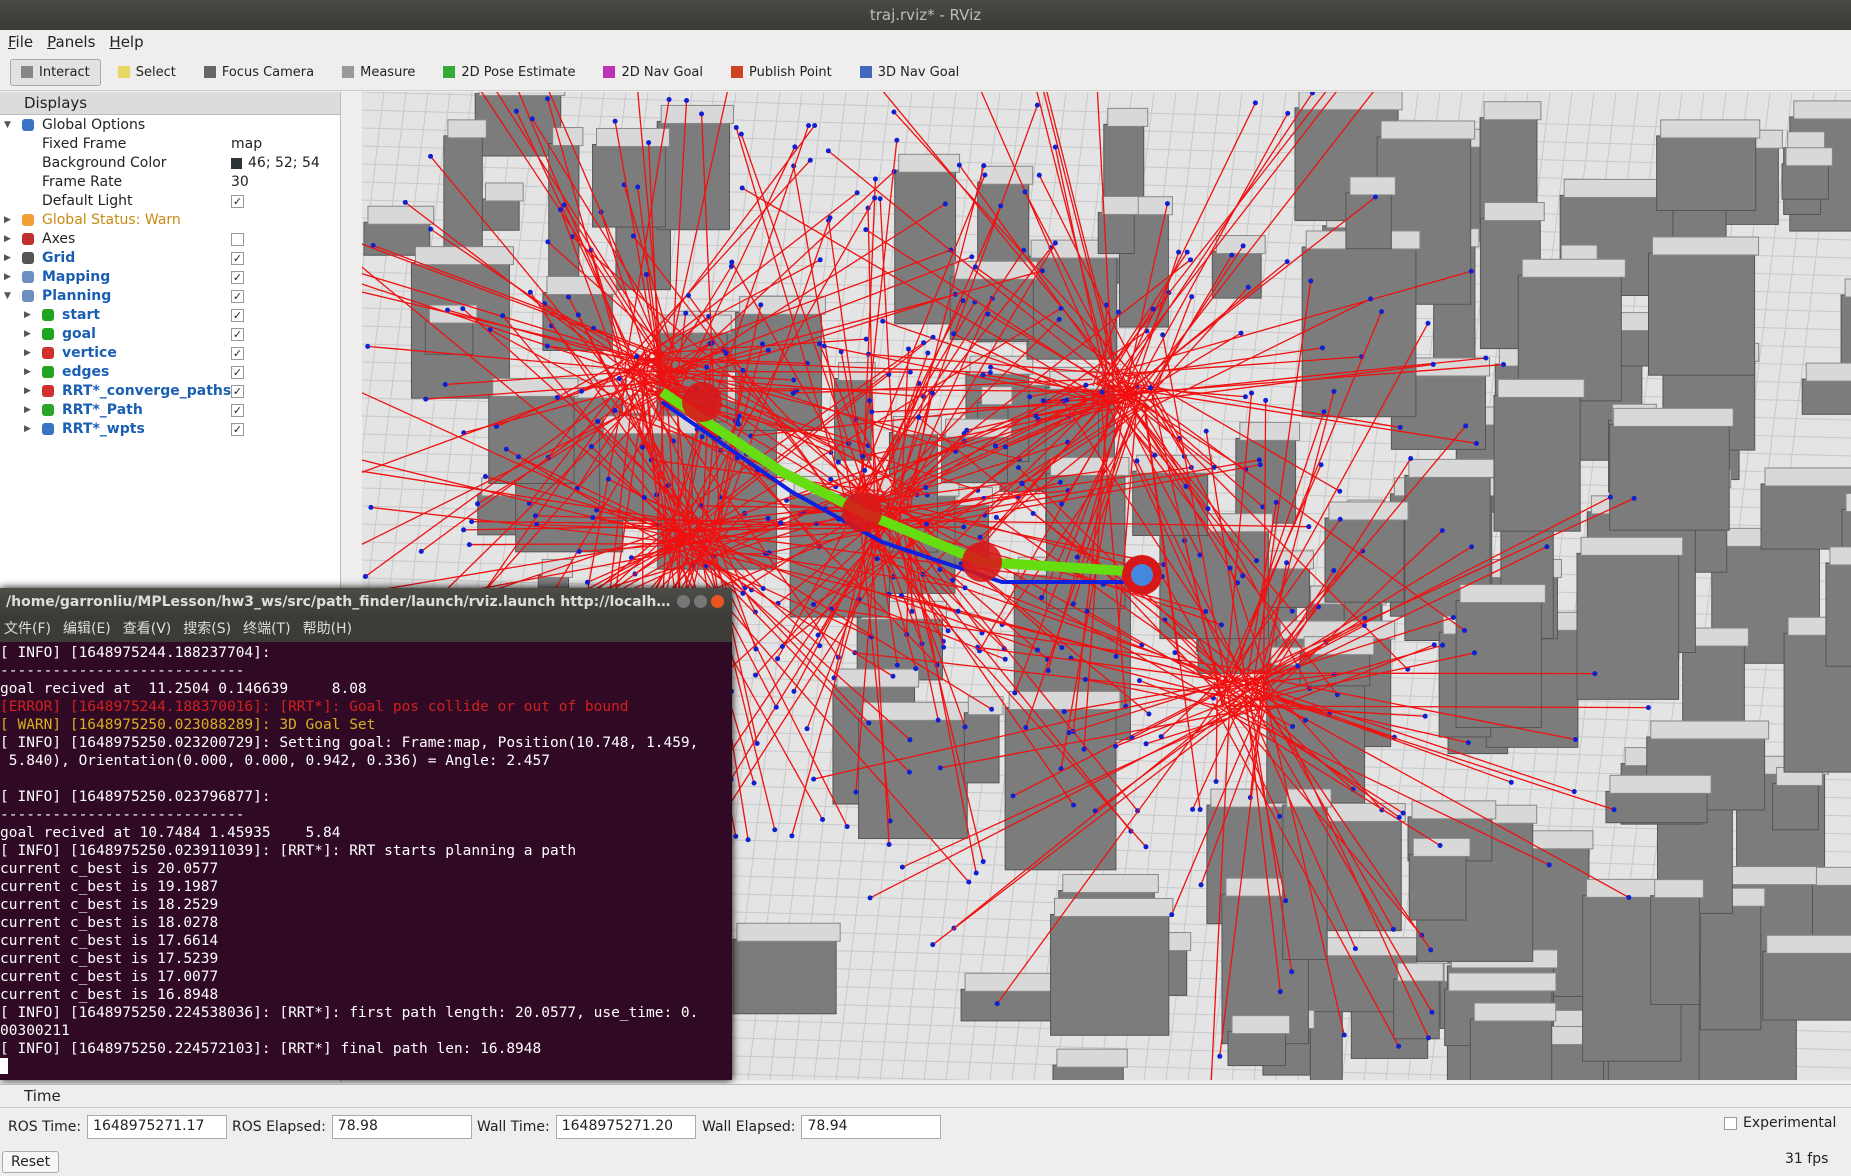 Image resolution: width=1851 pixels, height=1176 pixels. What do you see at coordinates (327, 629) in the screenshot?
I see `terminal-menu-item: 帮助(H)` at bounding box center [327, 629].